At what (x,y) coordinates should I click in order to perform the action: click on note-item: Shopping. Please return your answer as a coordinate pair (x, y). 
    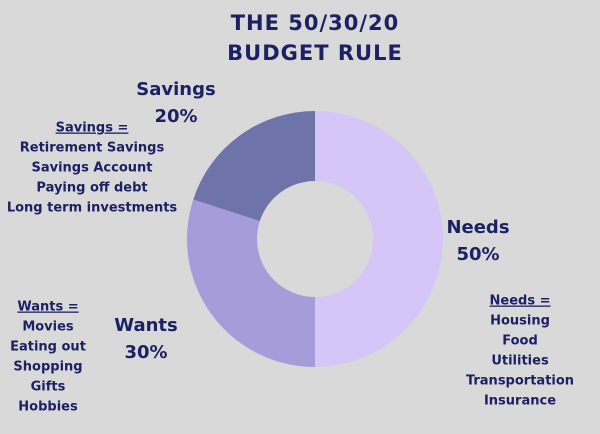
    Looking at the image, I should click on (47, 367).